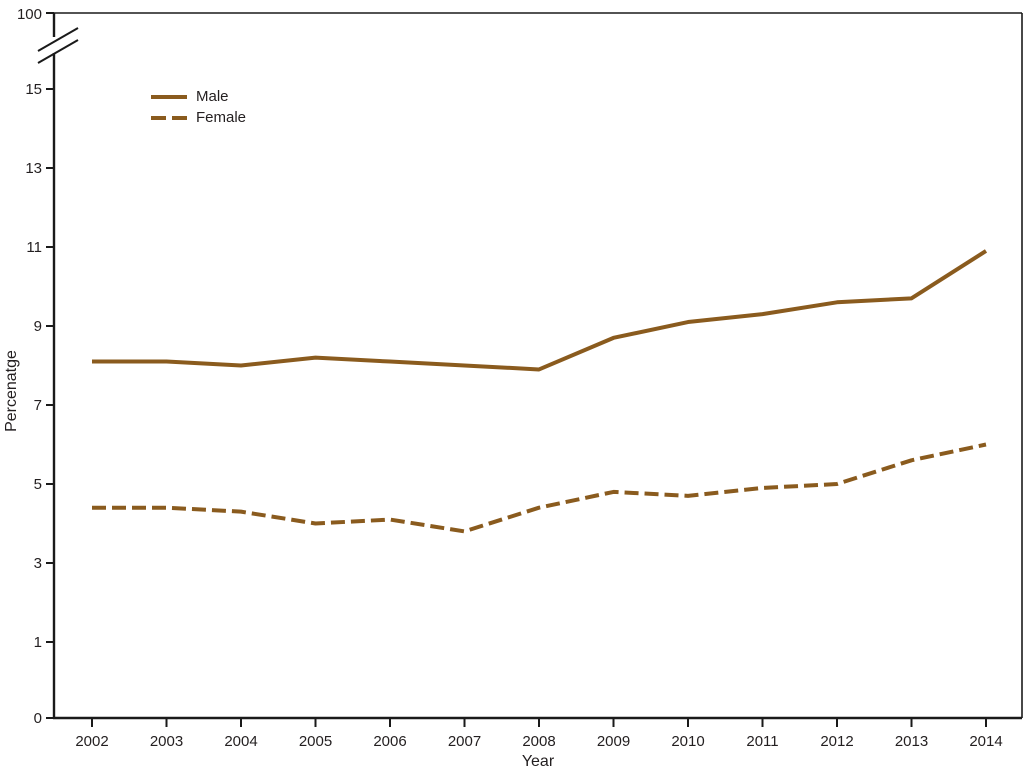 This screenshot has width=1029, height=772. Describe the element at coordinates (240, 741) in the screenshot. I see `x-tick-label: 2004` at that location.